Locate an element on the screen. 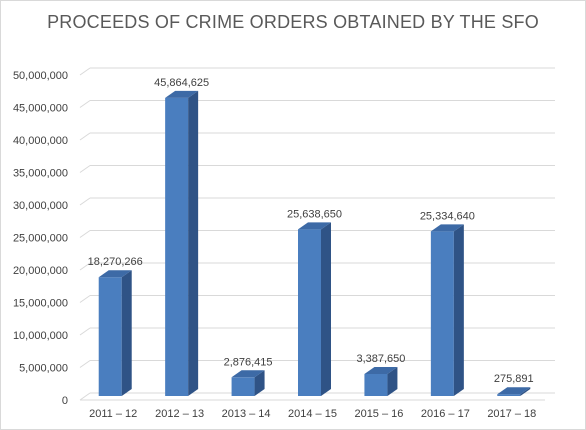 The image size is (586, 430). data-label: 275,891 is located at coordinates (514, 379).